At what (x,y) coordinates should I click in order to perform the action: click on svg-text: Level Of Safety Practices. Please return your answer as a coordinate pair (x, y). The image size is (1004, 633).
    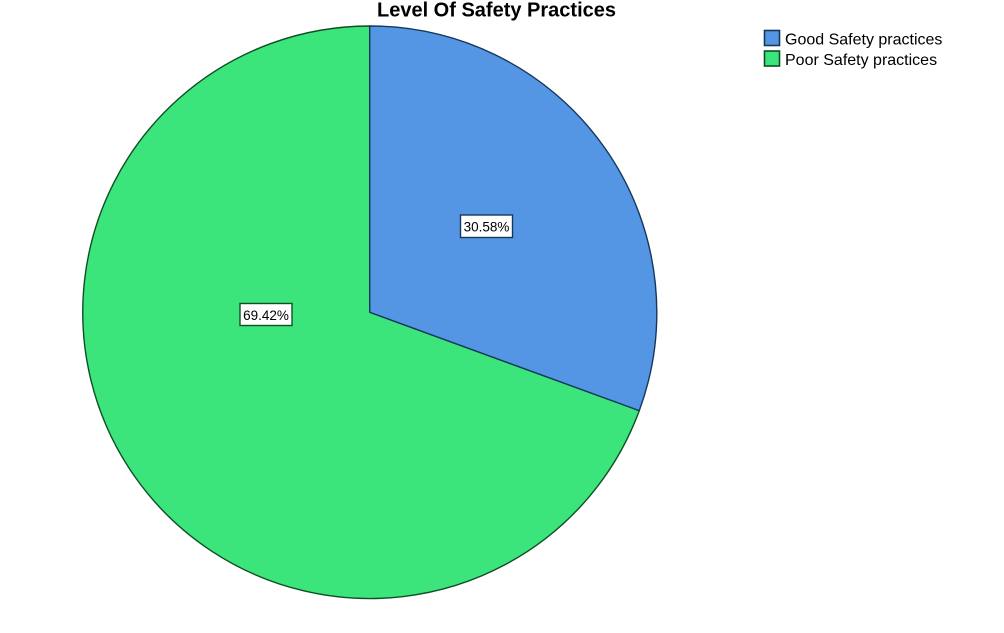
    Looking at the image, I should click on (496, 11).